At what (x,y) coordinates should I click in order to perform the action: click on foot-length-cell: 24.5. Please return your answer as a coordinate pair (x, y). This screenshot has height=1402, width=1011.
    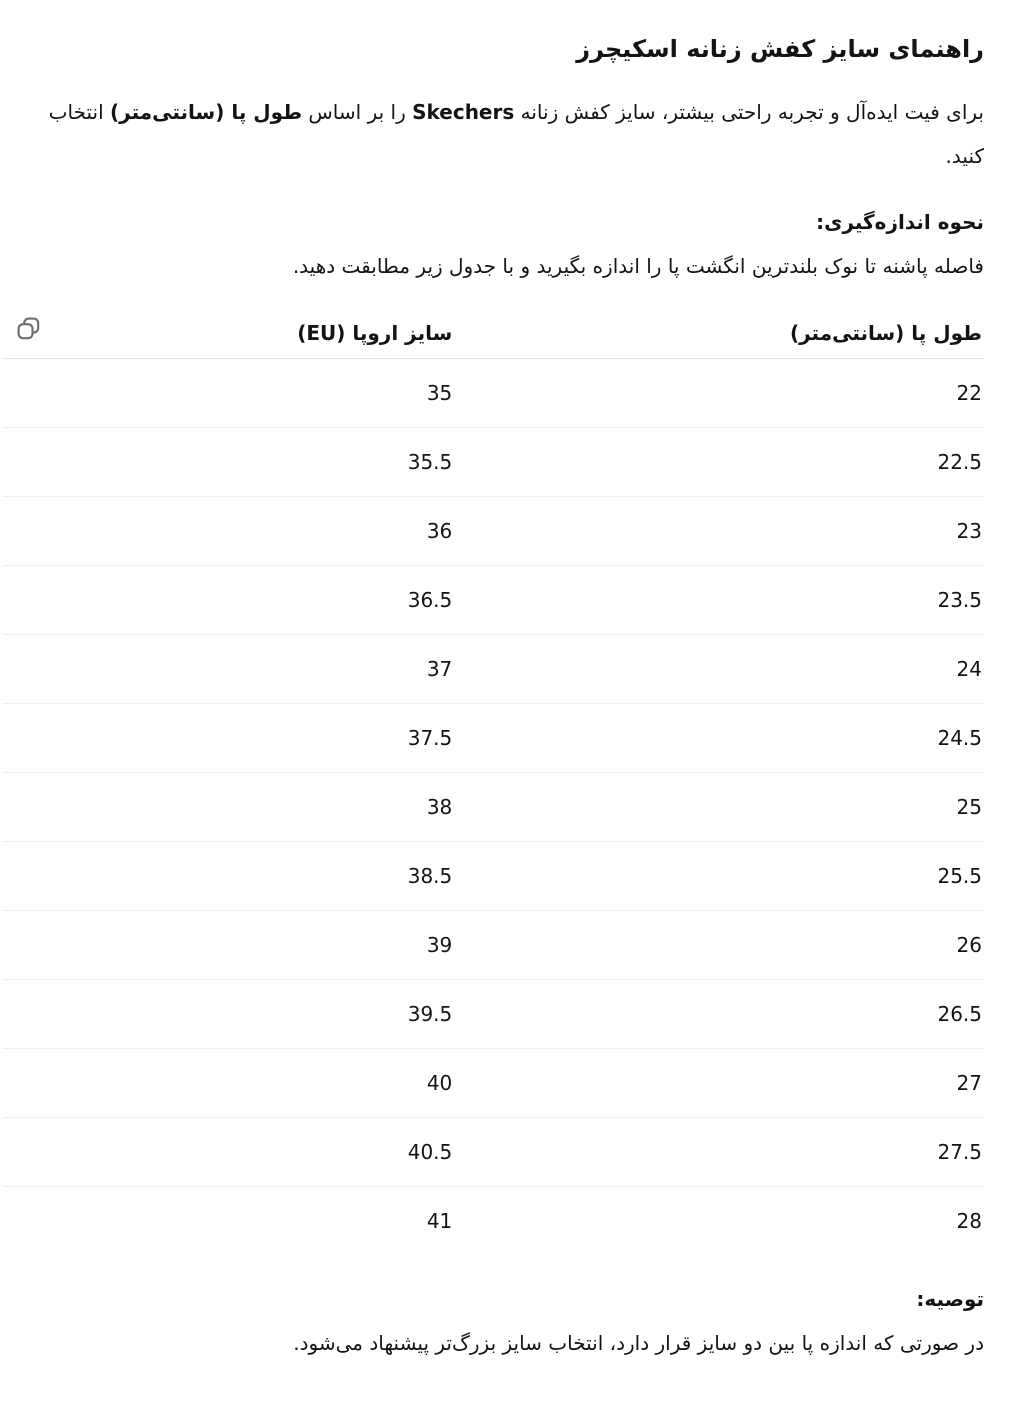
    Looking at the image, I should click on (719, 738).